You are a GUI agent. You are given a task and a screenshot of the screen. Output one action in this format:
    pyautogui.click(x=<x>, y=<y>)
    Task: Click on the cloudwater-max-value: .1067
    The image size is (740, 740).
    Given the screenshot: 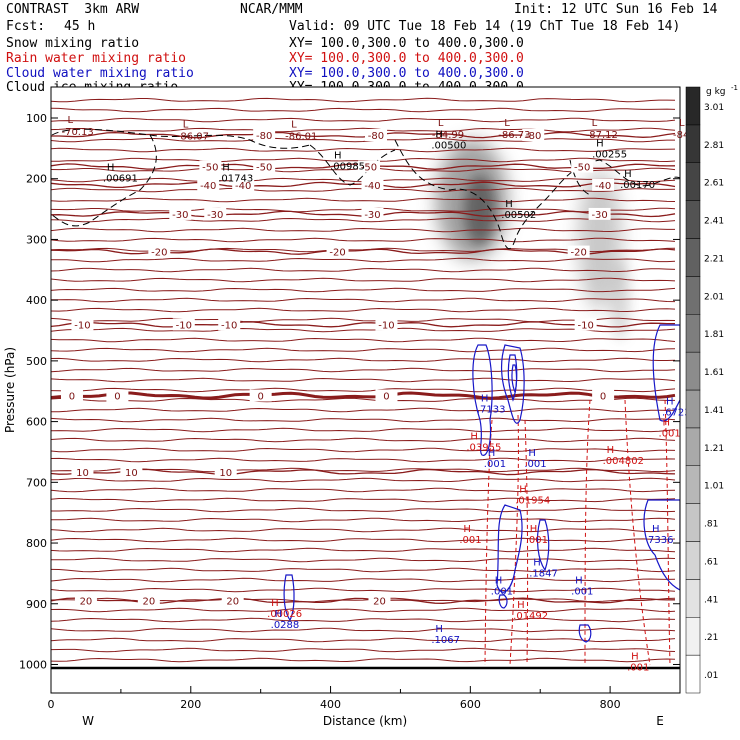 What is the action you would take?
    pyautogui.click(x=445, y=640)
    